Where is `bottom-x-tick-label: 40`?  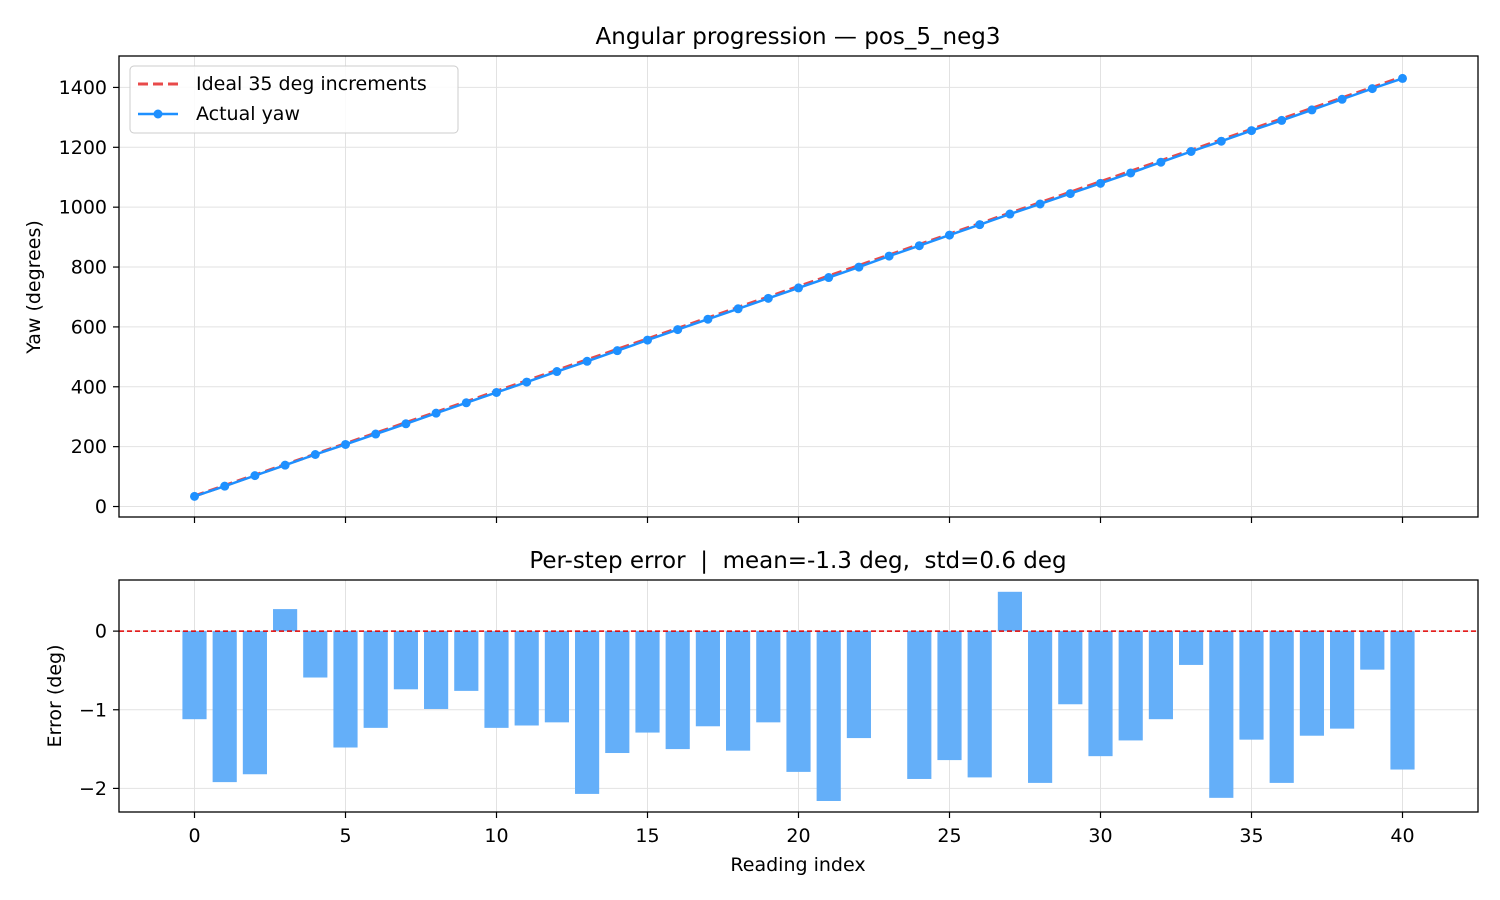 bottom-x-tick-label: 40 is located at coordinates (1402, 836).